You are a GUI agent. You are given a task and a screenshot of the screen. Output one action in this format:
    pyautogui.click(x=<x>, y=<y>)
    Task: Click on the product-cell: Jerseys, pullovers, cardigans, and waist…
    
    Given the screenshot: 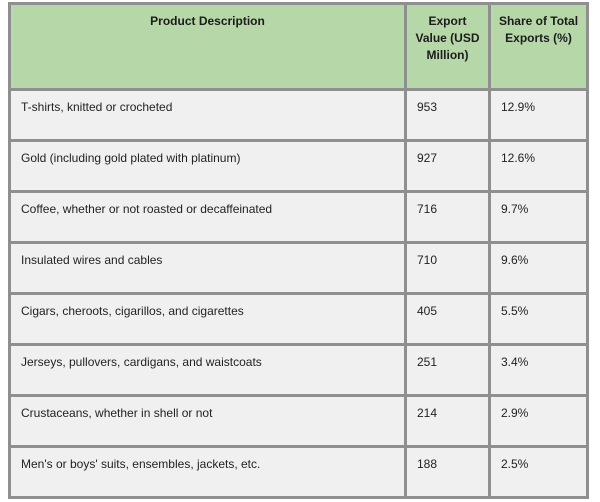 What is the action you would take?
    pyautogui.click(x=207, y=370)
    